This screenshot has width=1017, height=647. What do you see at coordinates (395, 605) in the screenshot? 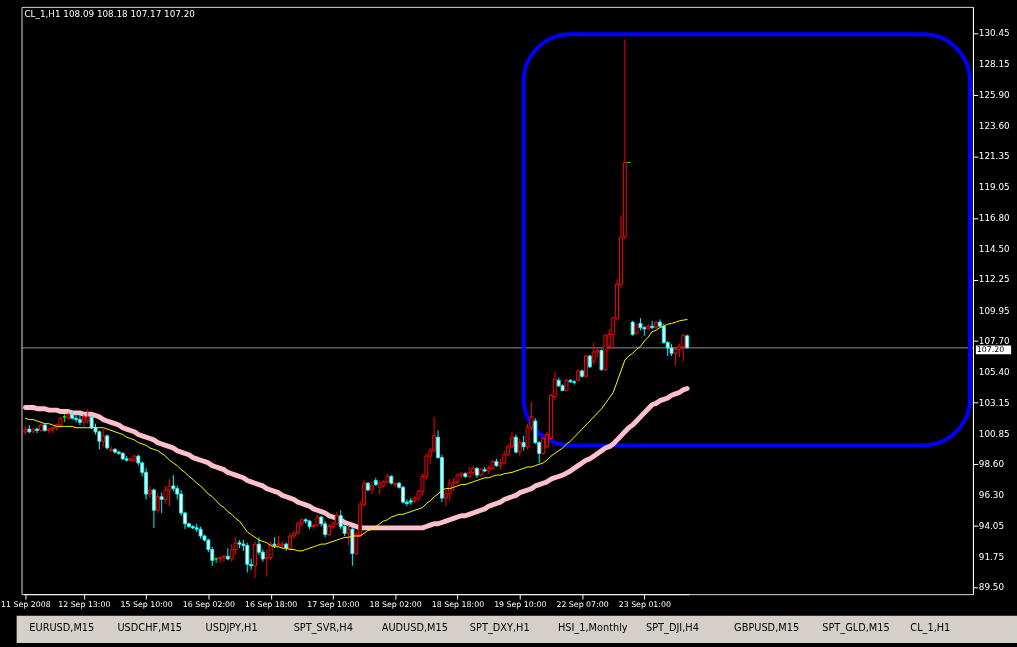
I see `x-tick-label: 18 Sep 02:00` at bounding box center [395, 605].